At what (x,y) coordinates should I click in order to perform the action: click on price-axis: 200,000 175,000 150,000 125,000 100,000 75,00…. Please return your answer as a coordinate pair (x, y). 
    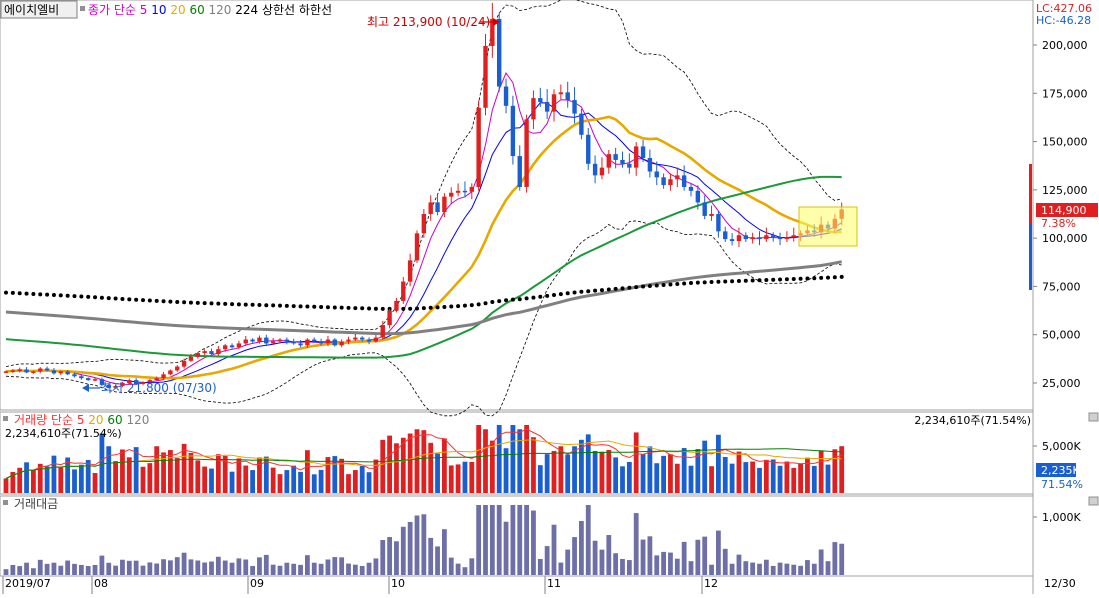
    Looking at the image, I should click on (1060, 214).